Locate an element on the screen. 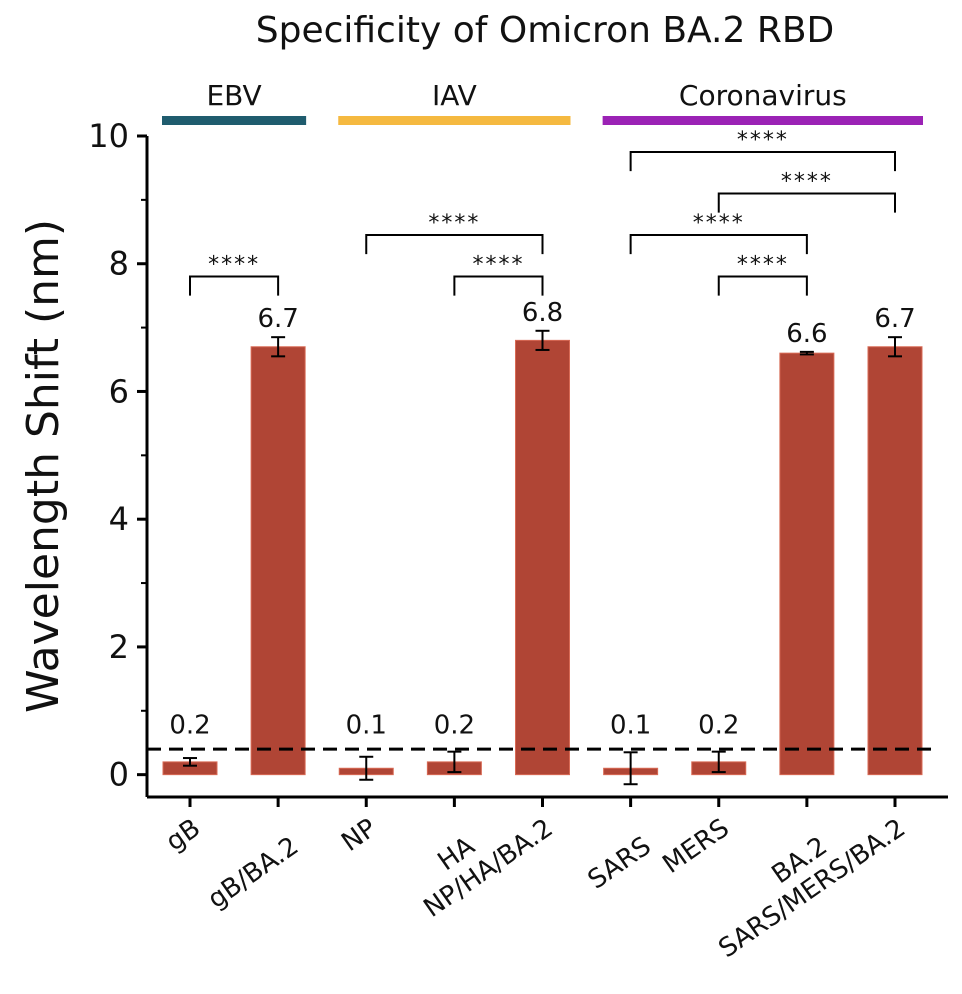 Image resolution: width=962 pixels, height=994 pixels. y-tick-label-0: 0 is located at coordinates (119, 775).